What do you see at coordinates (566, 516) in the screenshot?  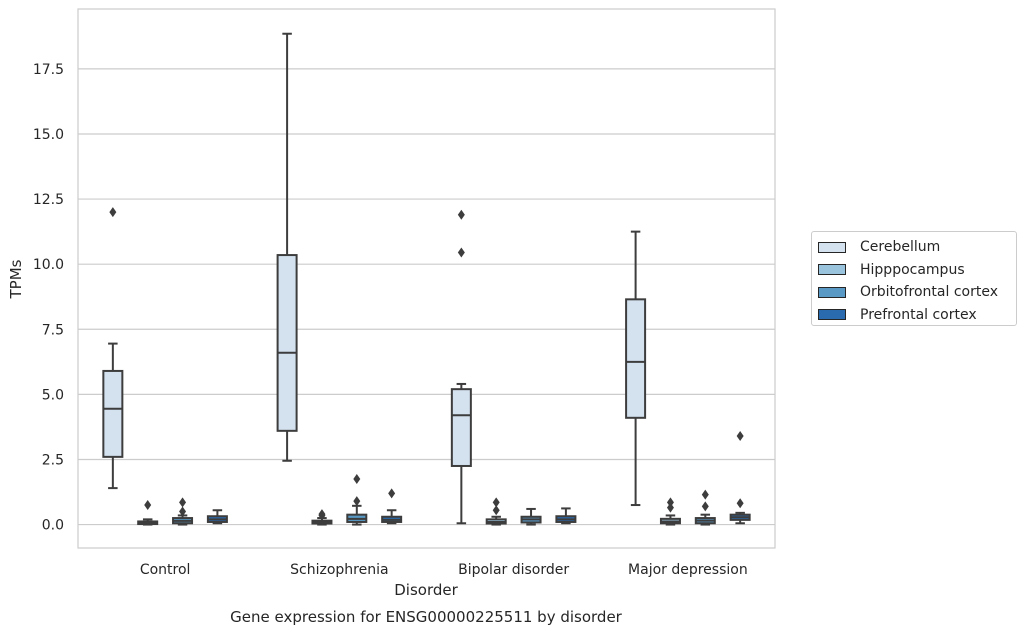 I see `box-bipolar-disorder-prefrontal-cortex` at bounding box center [566, 516].